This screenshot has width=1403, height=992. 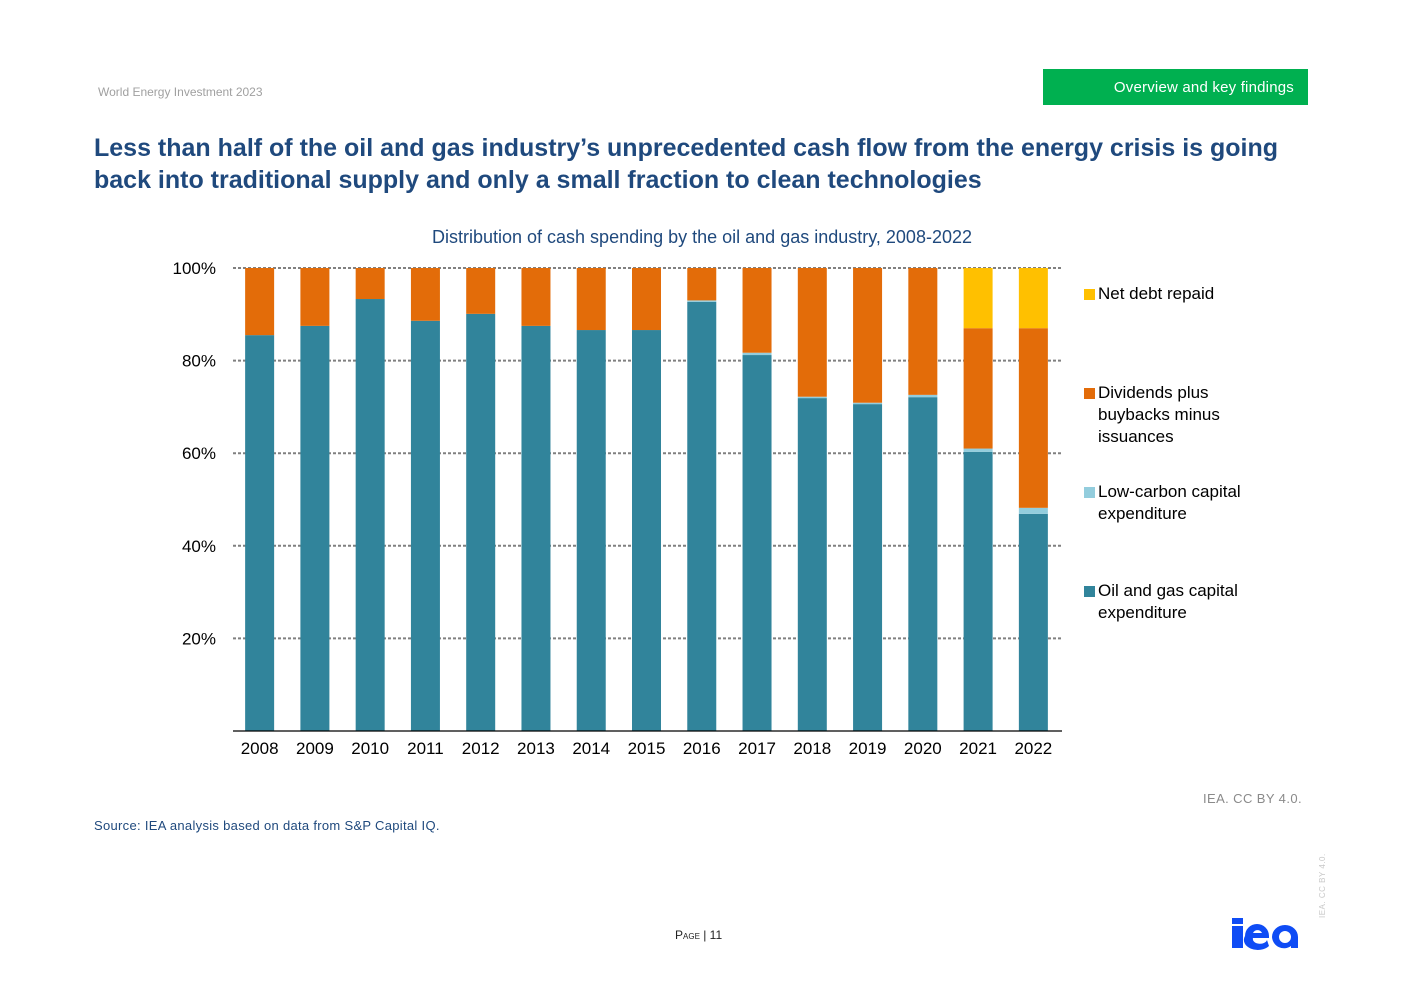 What do you see at coordinates (425, 294) in the screenshot?
I see `bar-segment-dividends-plus-buybacks-minus-issuances-2011` at bounding box center [425, 294].